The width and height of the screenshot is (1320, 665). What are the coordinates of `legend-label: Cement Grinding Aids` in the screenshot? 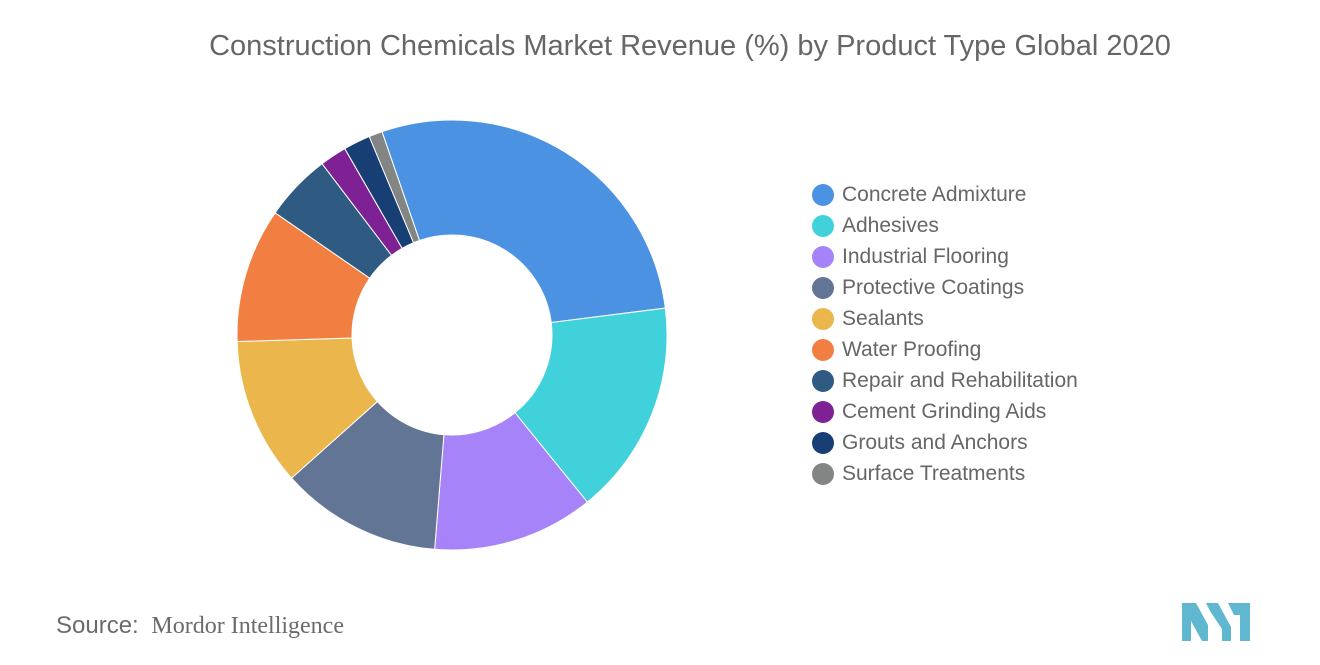 It's located at (944, 411).